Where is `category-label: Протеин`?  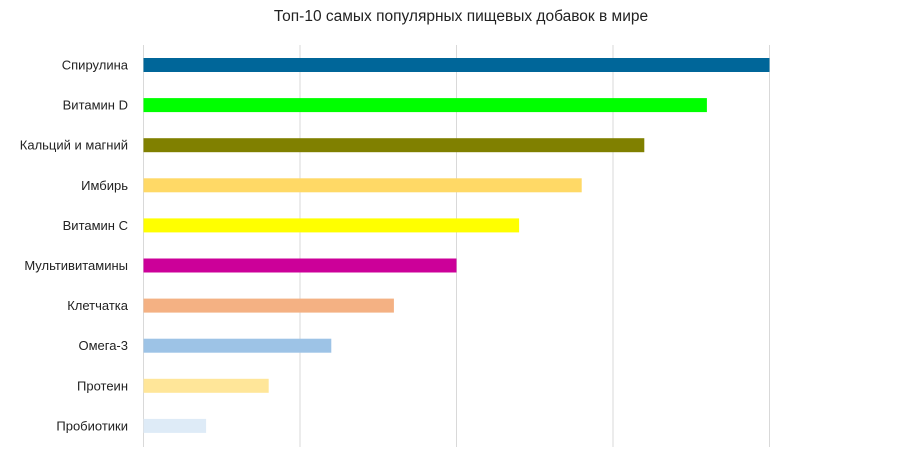 category-label: Протеин is located at coordinates (102, 385).